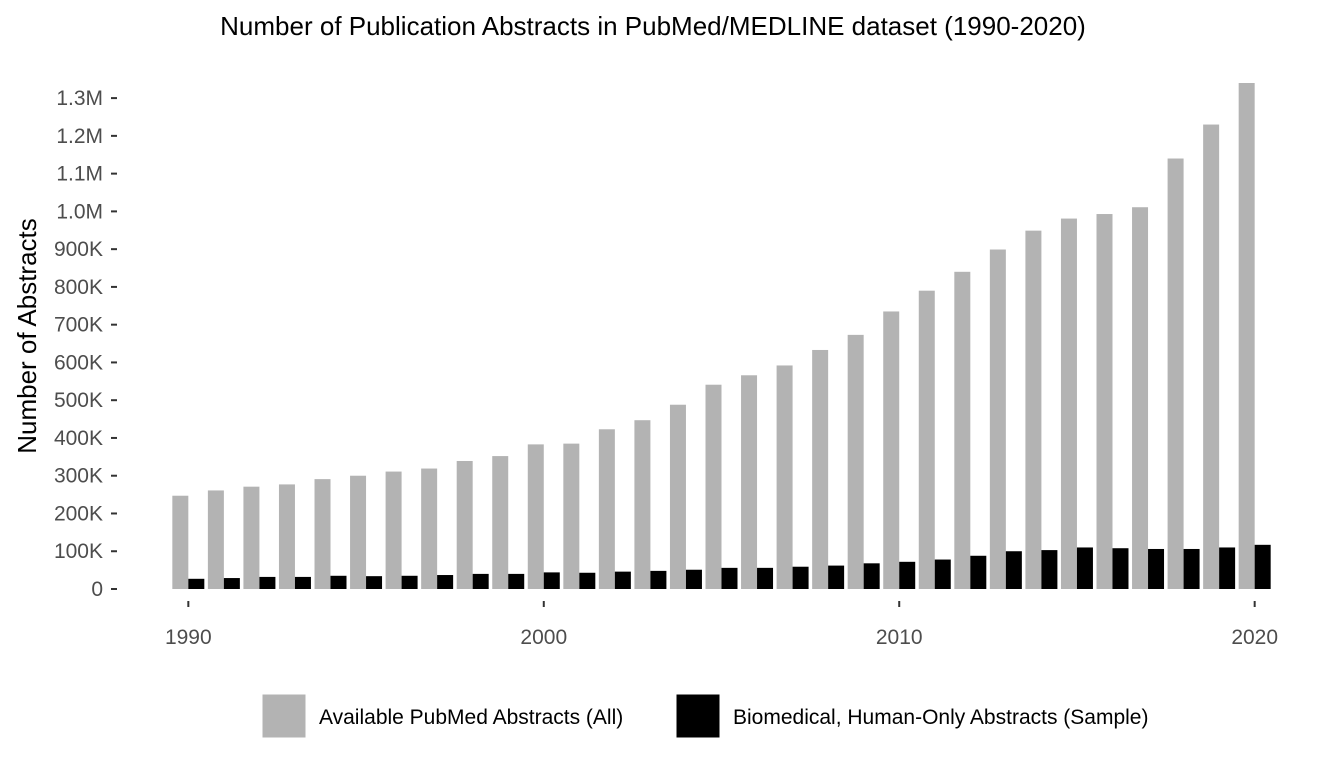 The image size is (1344, 768). I want to click on bar-all-1990, so click(180, 542).